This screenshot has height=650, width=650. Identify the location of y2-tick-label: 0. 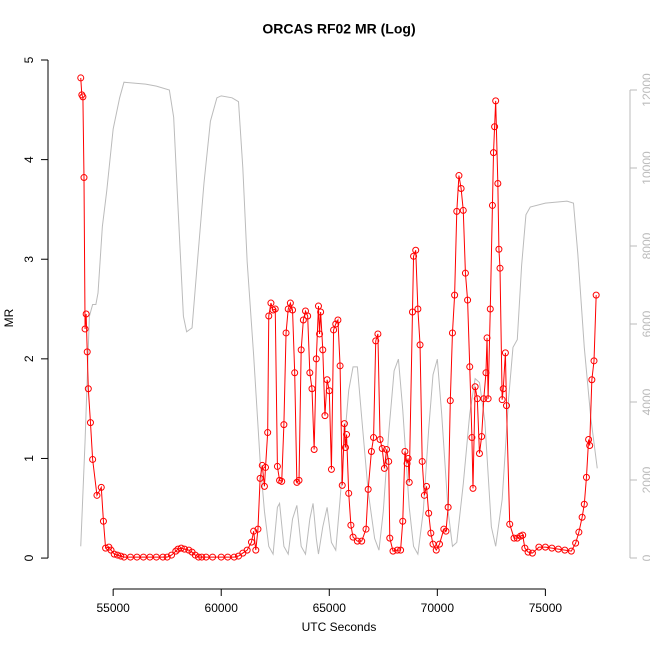
(645, 557).